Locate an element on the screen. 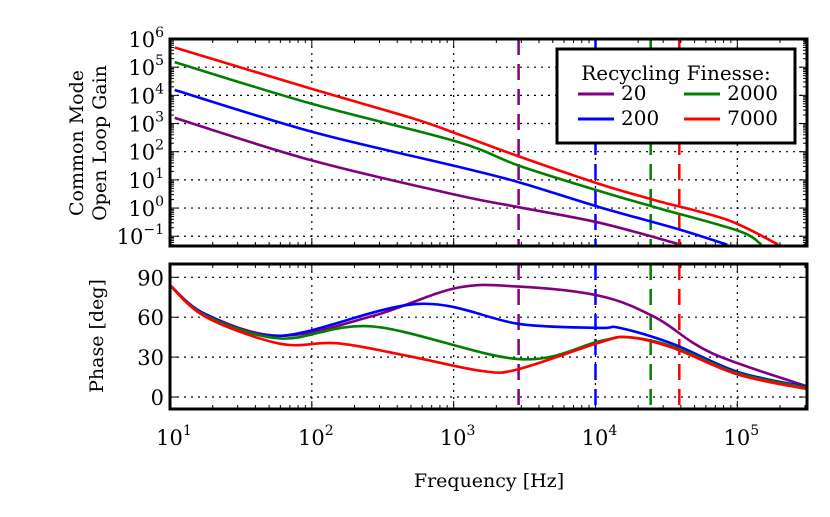 This screenshot has height=517, width=830. y-tick-label: 100 is located at coordinates (146, 207).